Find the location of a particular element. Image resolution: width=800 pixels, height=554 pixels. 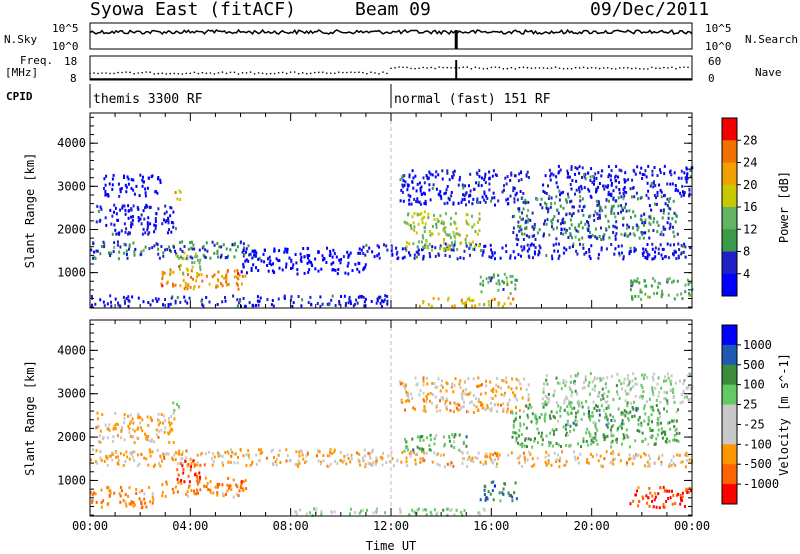

colorbar-tick-label: 24 is located at coordinates (750, 163).